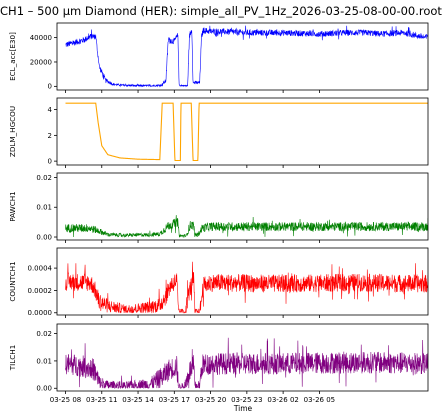  Describe the element at coordinates (101, 400) in the screenshot. I see `x-tick-label: 03-25 11` at that location.